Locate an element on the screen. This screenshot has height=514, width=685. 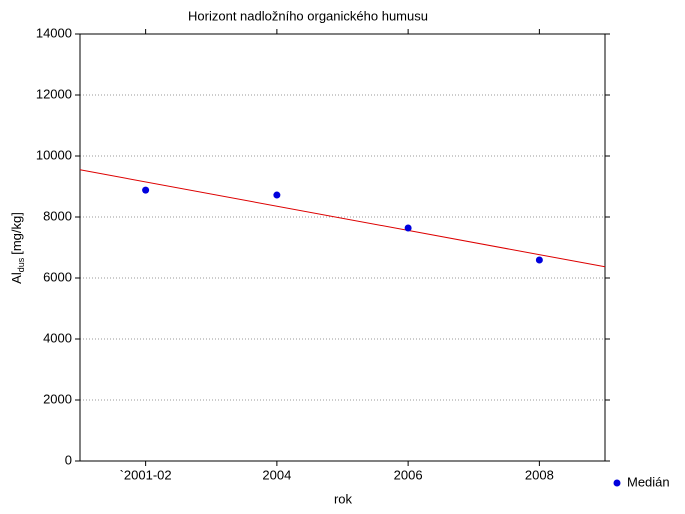
x-tick-label: 2006 is located at coordinates (408, 474).